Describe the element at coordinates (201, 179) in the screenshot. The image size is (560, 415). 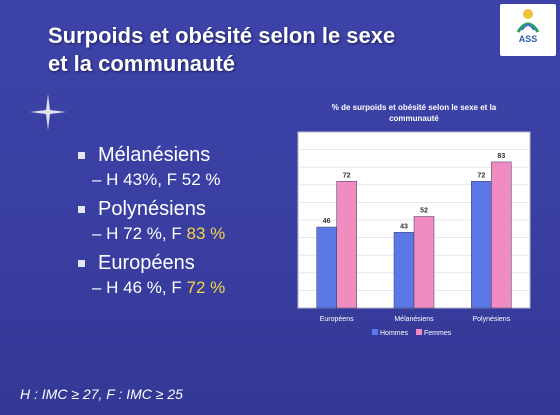
I see `bullet-detail-value: 52 %` at that location.